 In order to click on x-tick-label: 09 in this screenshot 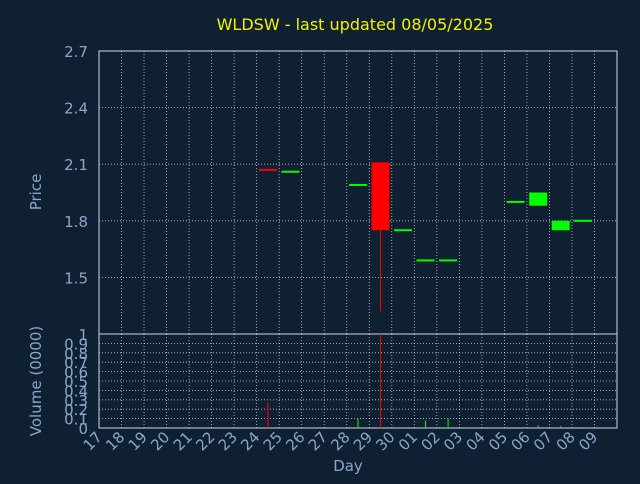, I will do `click(588, 441)`.